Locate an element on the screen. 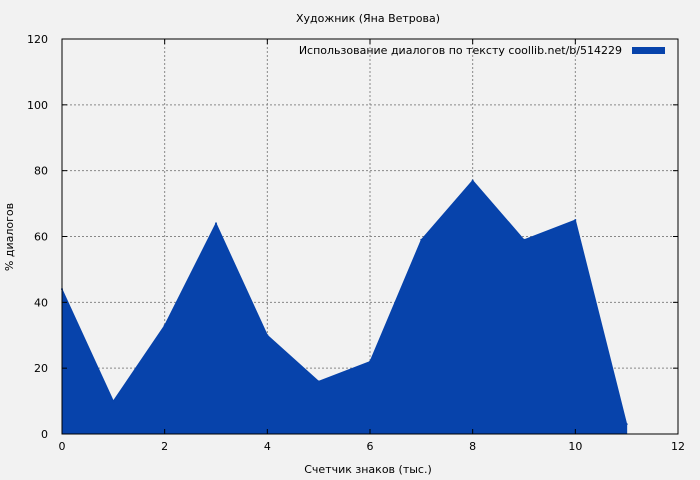  y-tick-label: 80 is located at coordinates (41, 171).